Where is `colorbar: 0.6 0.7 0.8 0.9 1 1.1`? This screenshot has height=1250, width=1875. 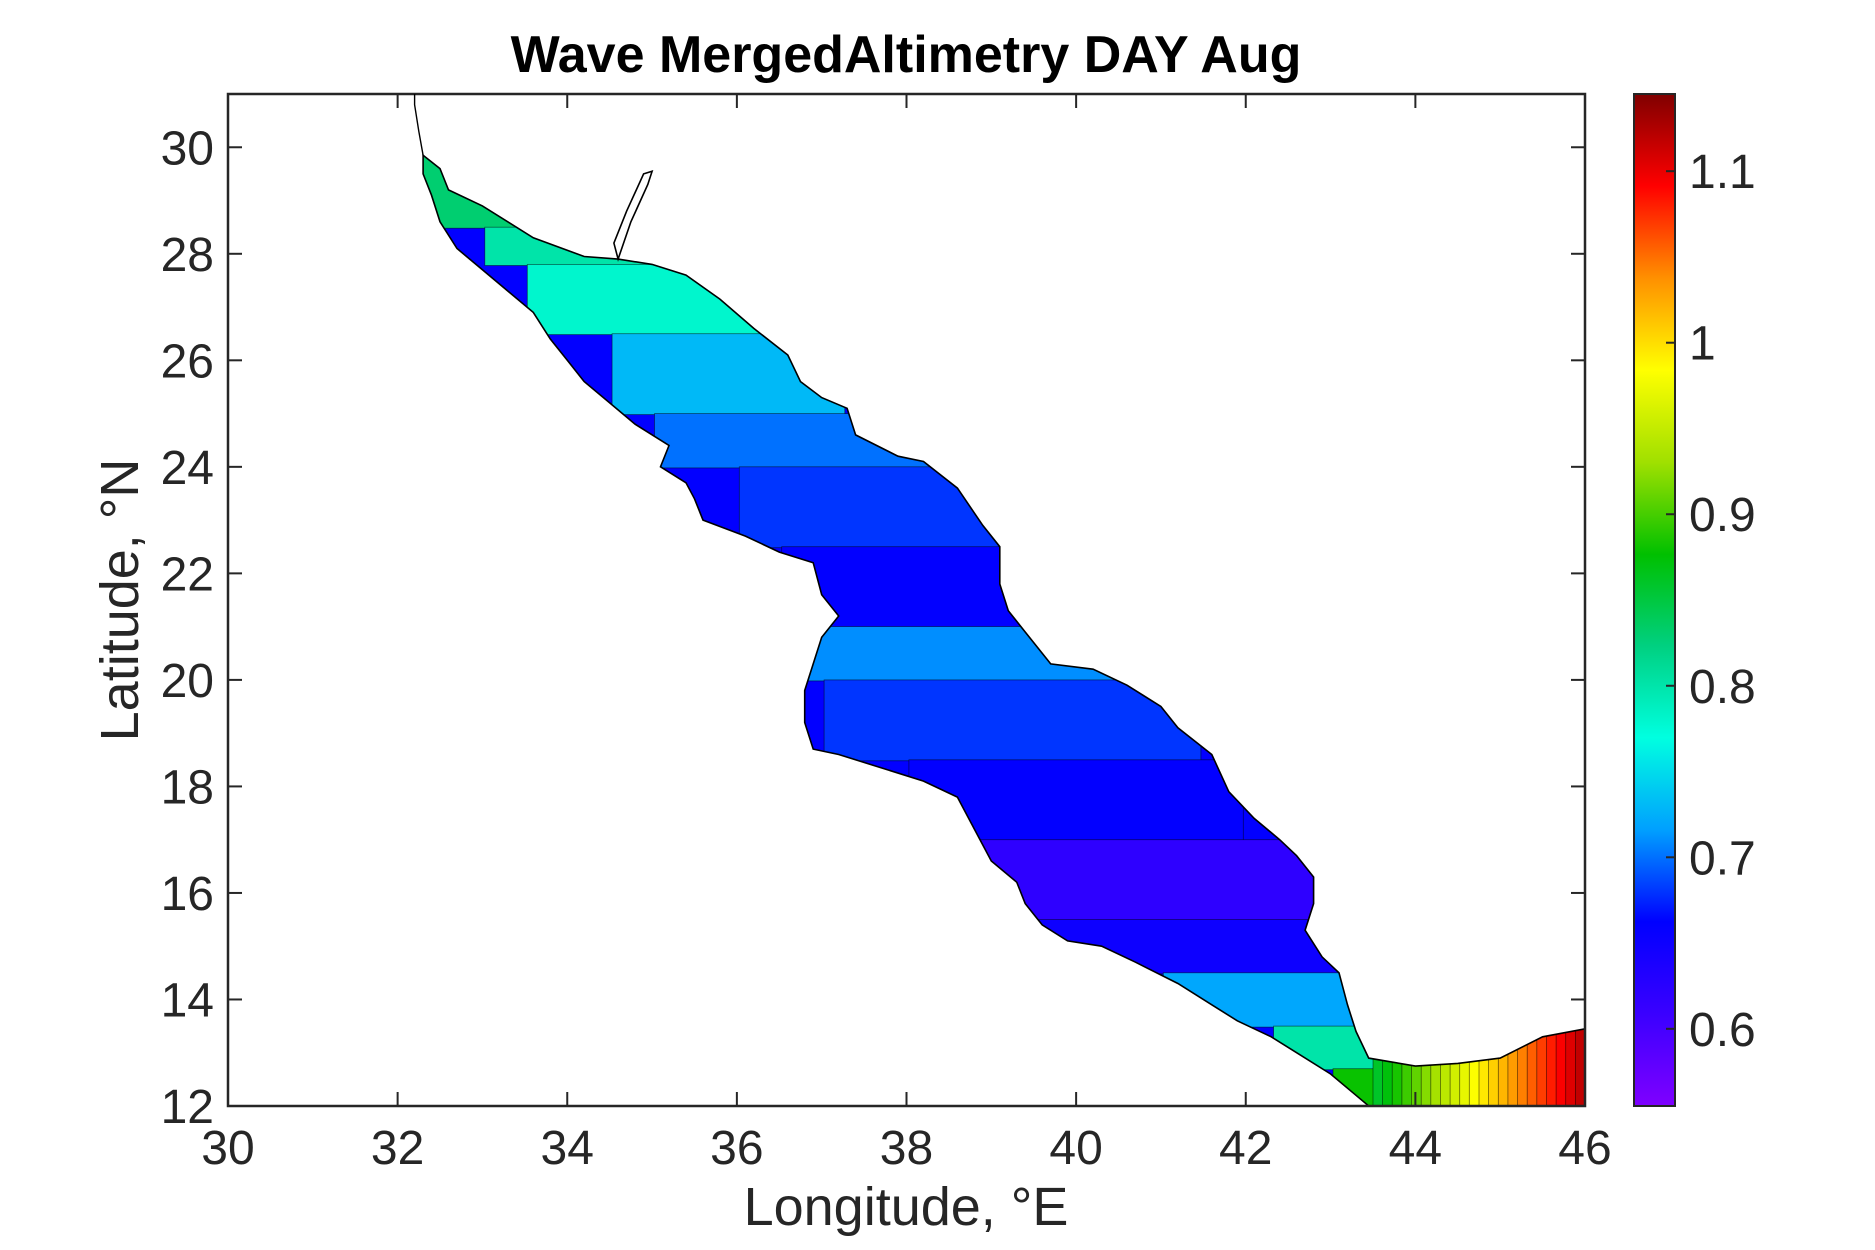 colorbar: 0.6 0.7 0.8 0.9 1 1.1 is located at coordinates (1694, 600).